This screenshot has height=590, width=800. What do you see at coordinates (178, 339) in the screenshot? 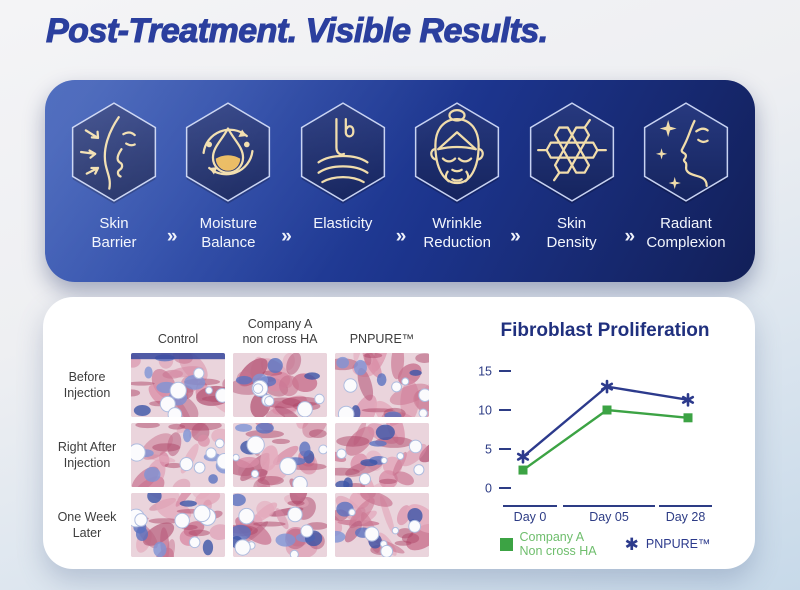
I see `column-header-control: Control` at bounding box center [178, 339].